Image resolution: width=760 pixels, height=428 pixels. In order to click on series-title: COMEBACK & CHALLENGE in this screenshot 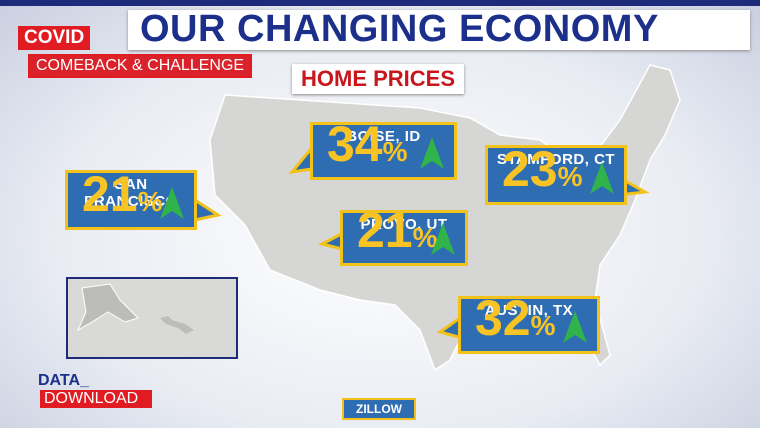, I will do `click(140, 66)`.